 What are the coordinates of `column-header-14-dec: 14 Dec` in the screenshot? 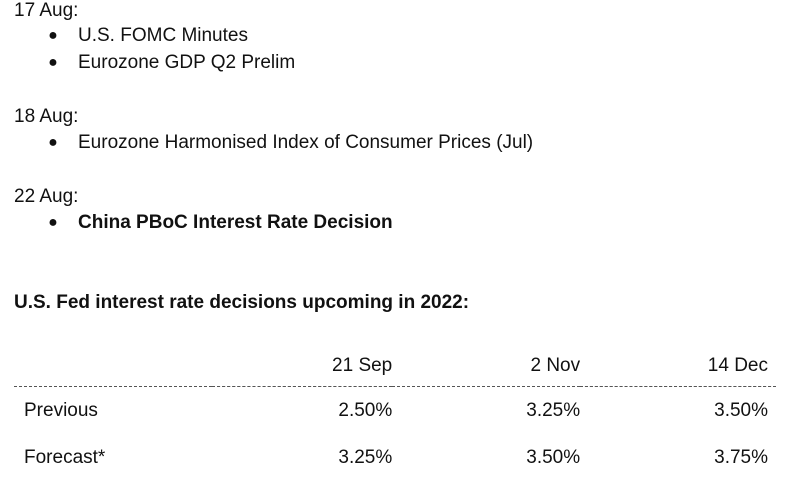 It's located at (737, 365).